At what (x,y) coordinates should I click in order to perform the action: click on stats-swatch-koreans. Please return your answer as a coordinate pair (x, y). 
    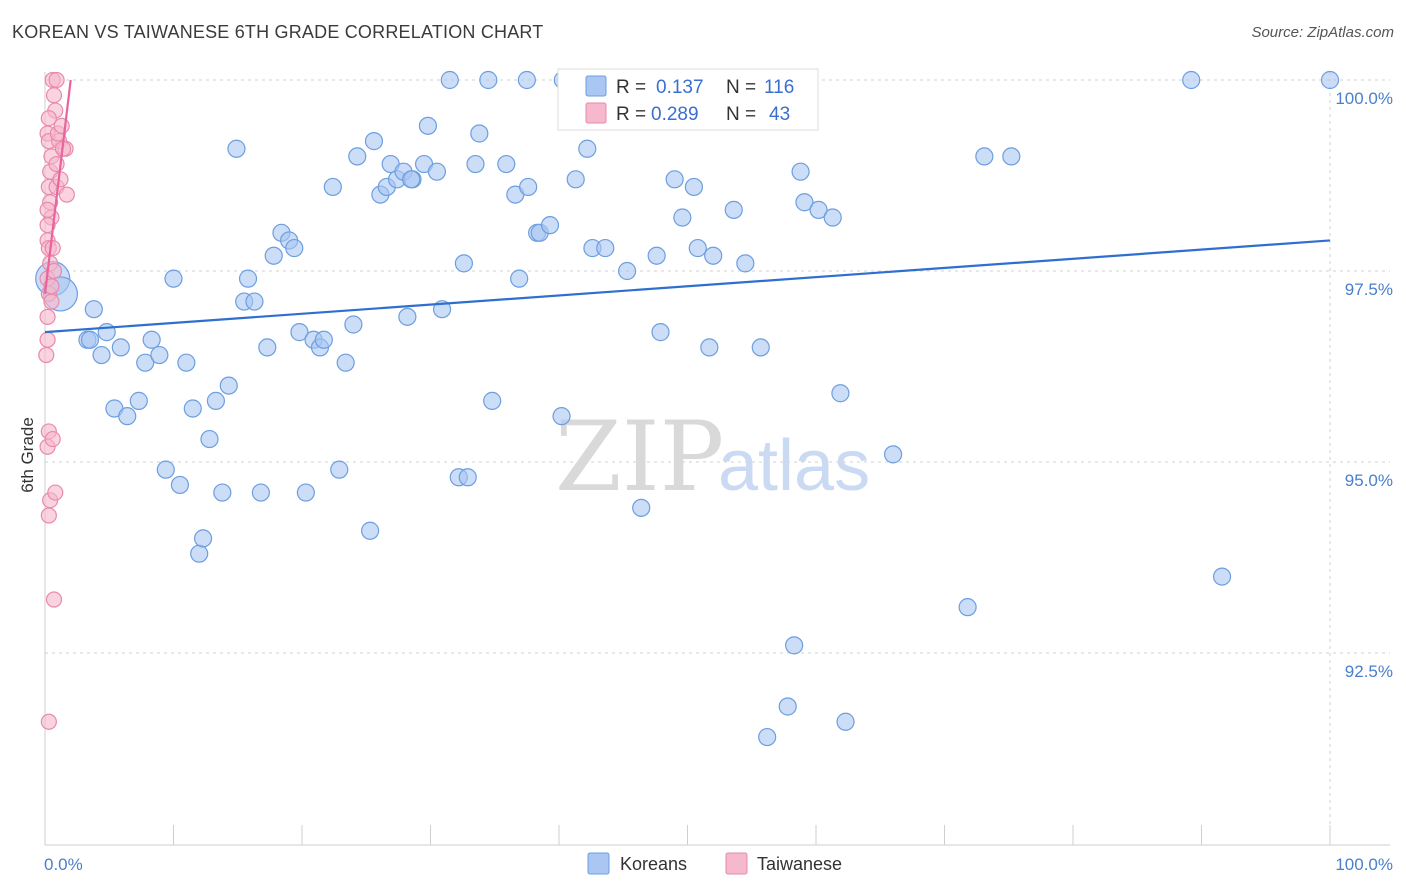
    Looking at the image, I should click on (596, 86).